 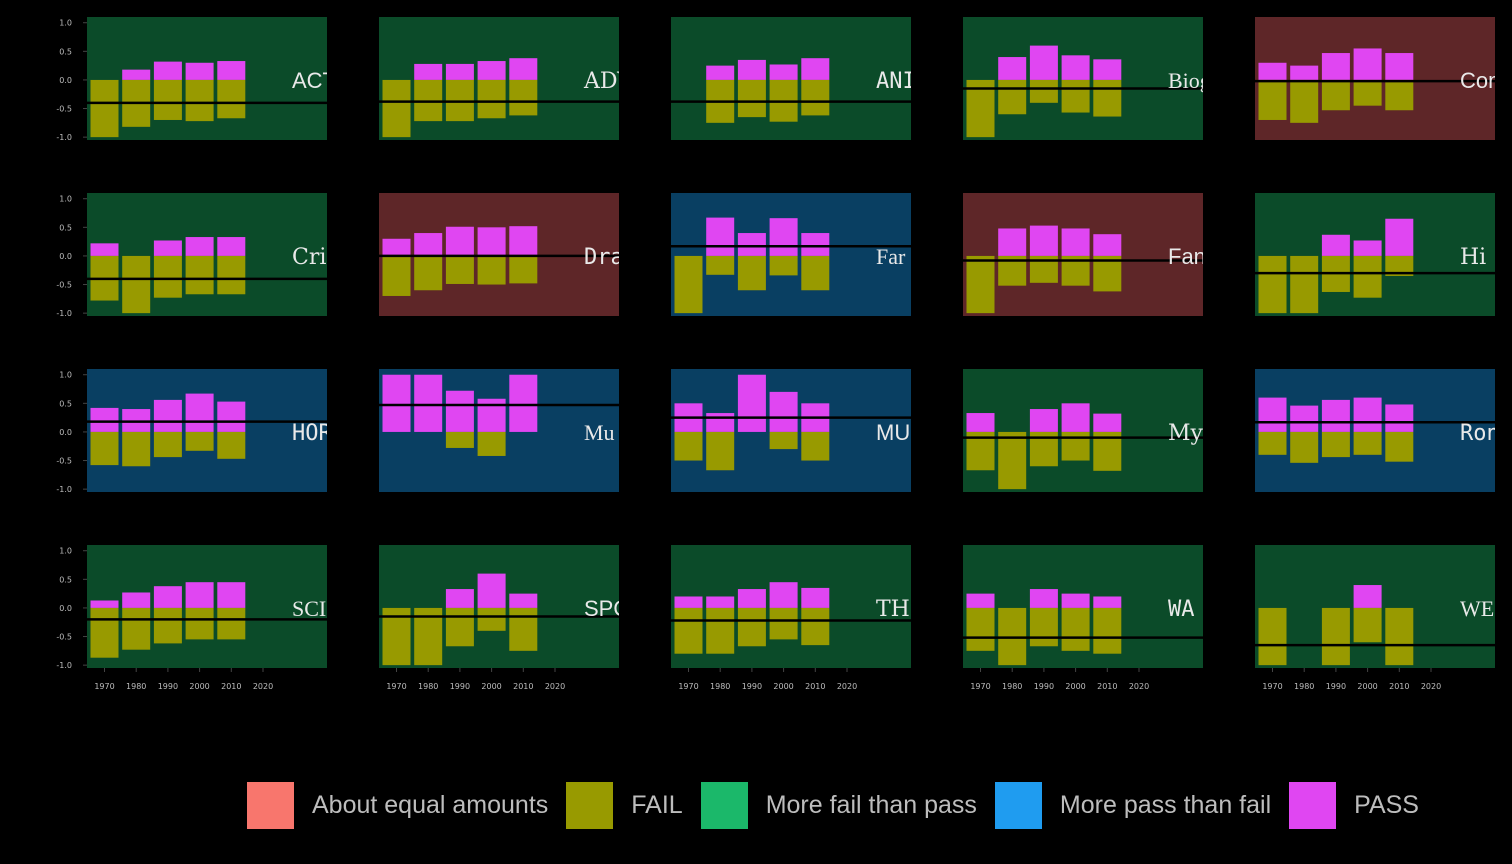 What do you see at coordinates (1335, 66) in the screenshot?
I see `bar-pass-comedy-1990` at bounding box center [1335, 66].